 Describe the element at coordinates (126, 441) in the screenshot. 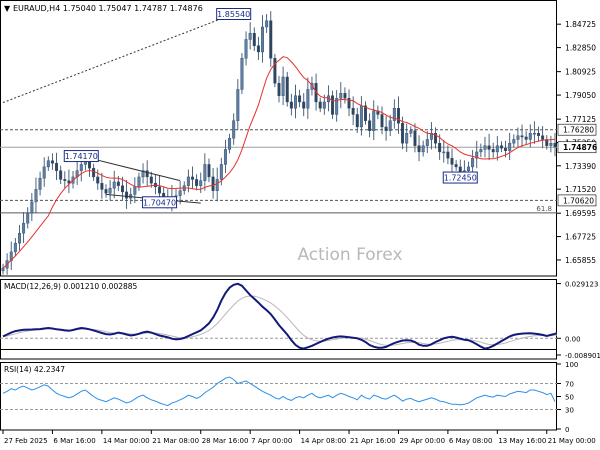

I see `time-tick-label: 14 Mar 00:00` at that location.